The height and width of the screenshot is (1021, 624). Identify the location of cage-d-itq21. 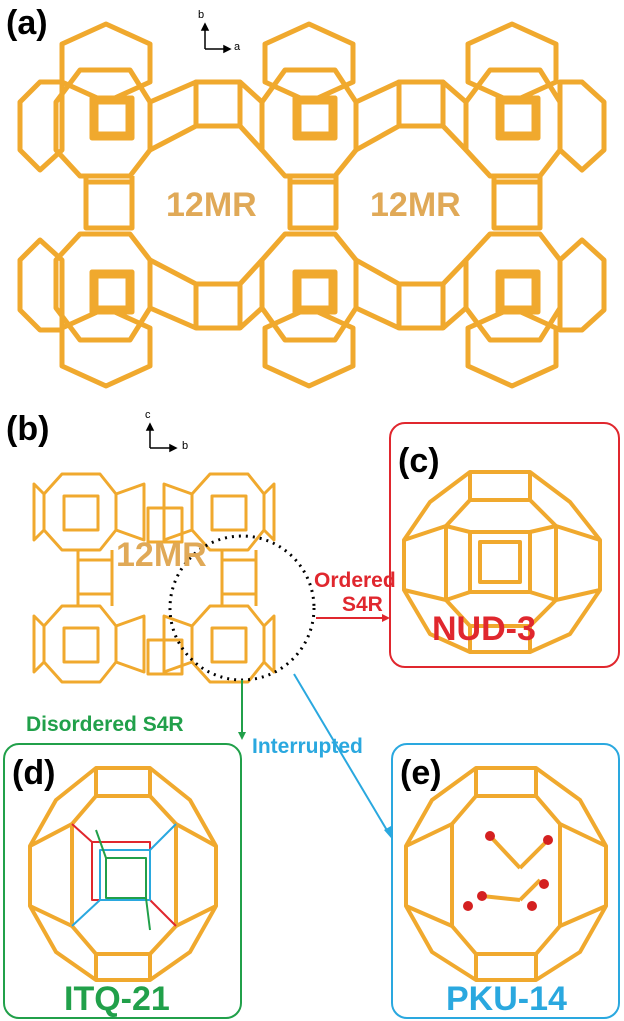
(123, 874).